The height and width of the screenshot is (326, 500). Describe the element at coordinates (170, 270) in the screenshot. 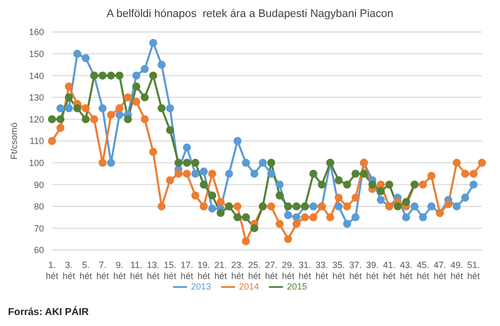

I see `x-tick-label: 15. hét` at that location.